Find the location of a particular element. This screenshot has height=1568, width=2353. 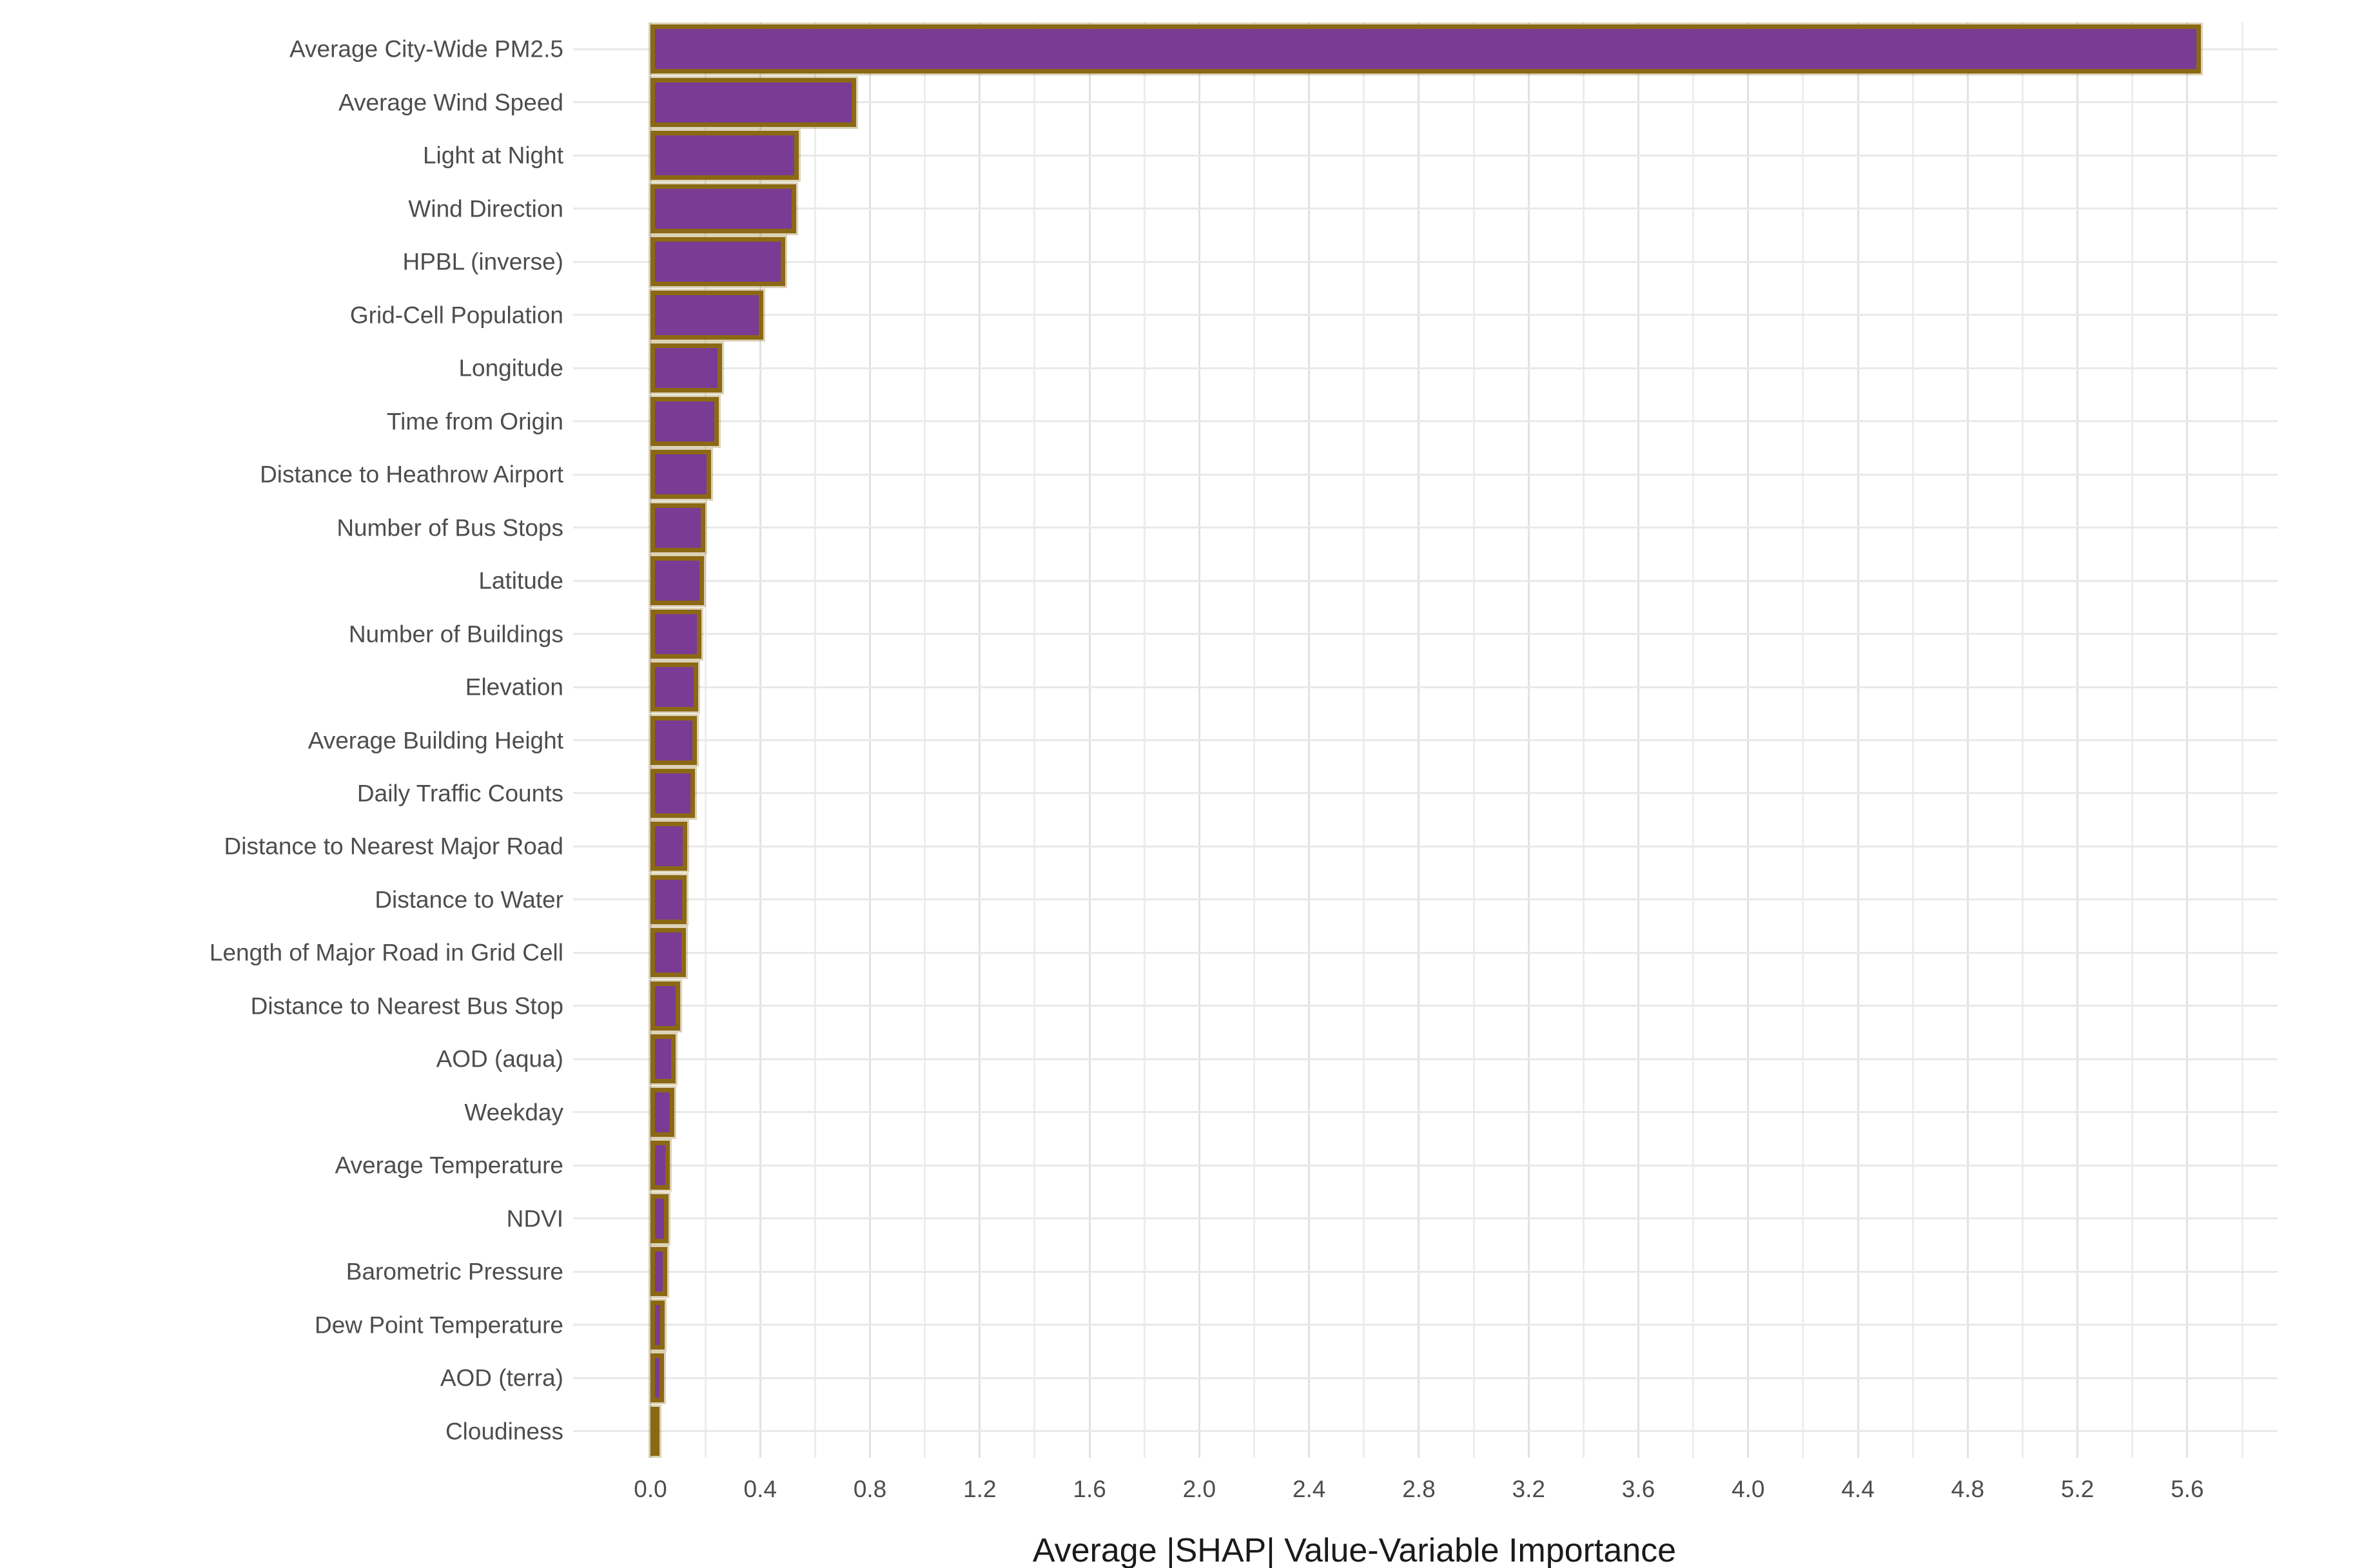

category-label: Distance to Heathrow Airport is located at coordinates (411, 474).